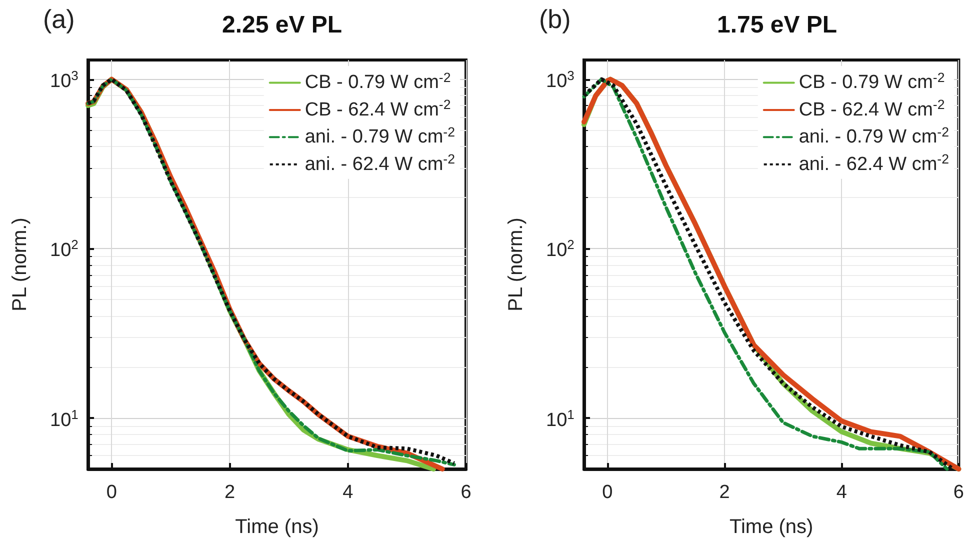 This screenshot has height=544, width=967. What do you see at coordinates (555, 19) in the screenshot?
I see `text: (b)` at bounding box center [555, 19].